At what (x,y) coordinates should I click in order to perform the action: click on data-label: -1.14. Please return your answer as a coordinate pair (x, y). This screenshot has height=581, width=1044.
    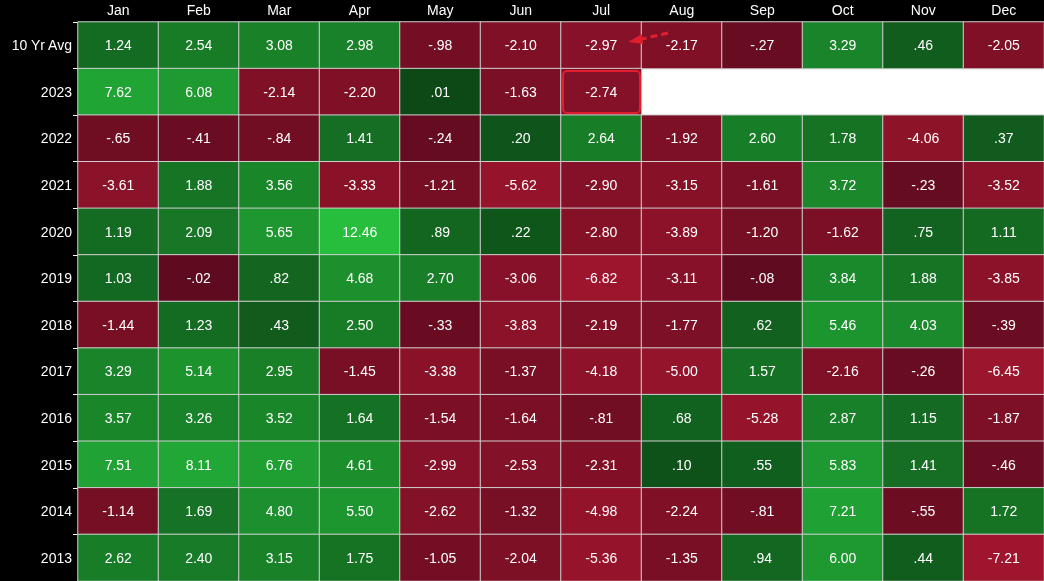
    Looking at the image, I should click on (118, 511).